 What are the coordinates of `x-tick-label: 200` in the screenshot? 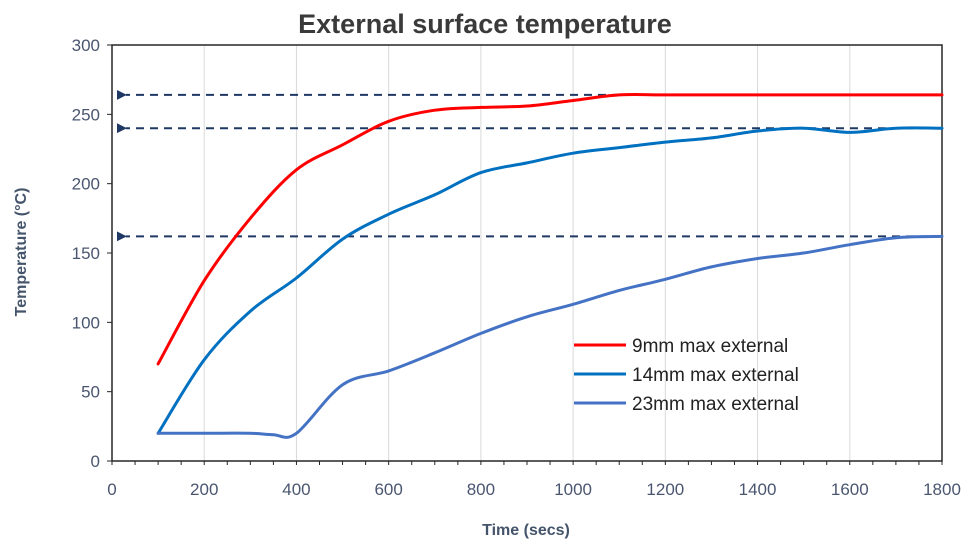 It's located at (204, 489).